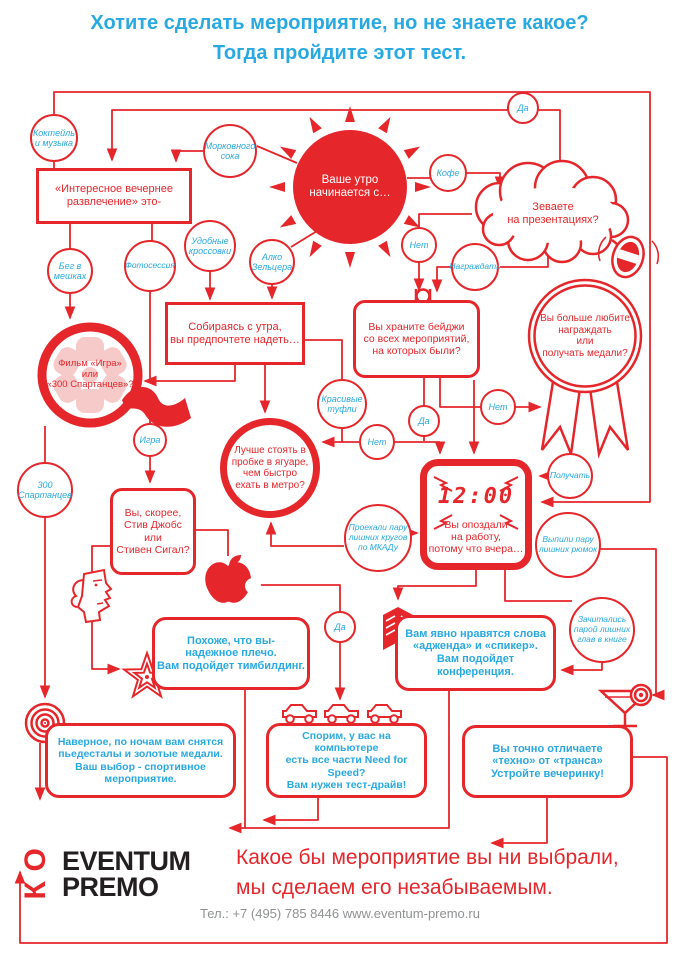  Describe the element at coordinates (378, 538) in the screenshot. I see `answer-mkad-laps: Проехали пару лишних кругов по МКАДу` at that location.